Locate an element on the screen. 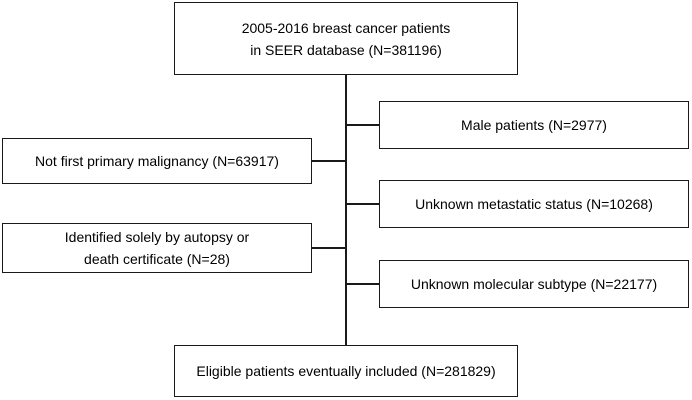 Image resolution: width=692 pixels, height=400 pixels. connector-subtype is located at coordinates (362, 284).